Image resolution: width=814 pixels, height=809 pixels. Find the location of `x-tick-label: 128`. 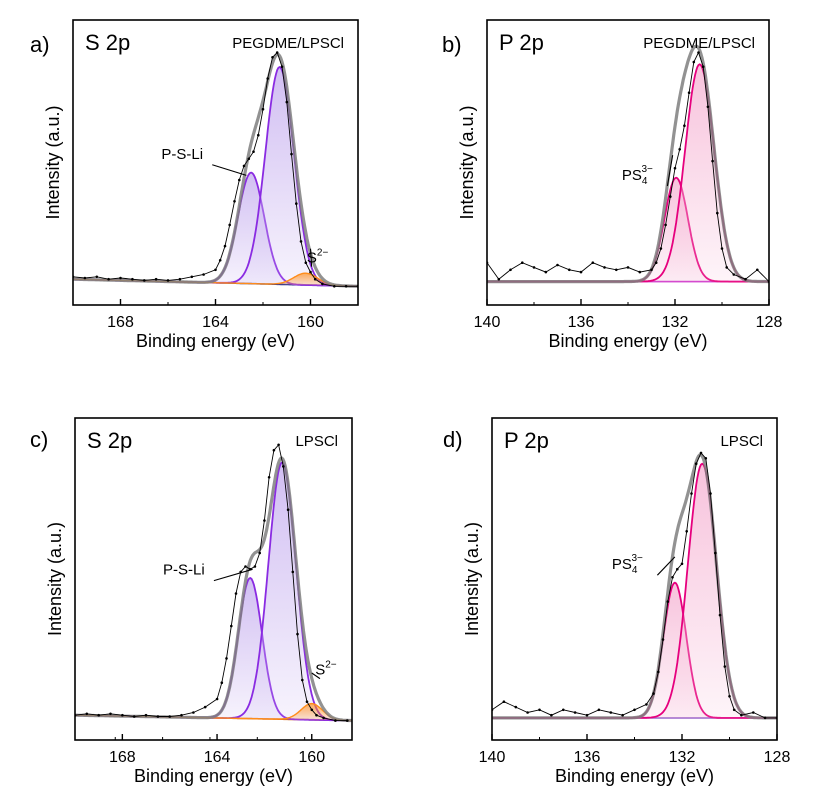

x-tick-label: 128 is located at coordinates (769, 322).